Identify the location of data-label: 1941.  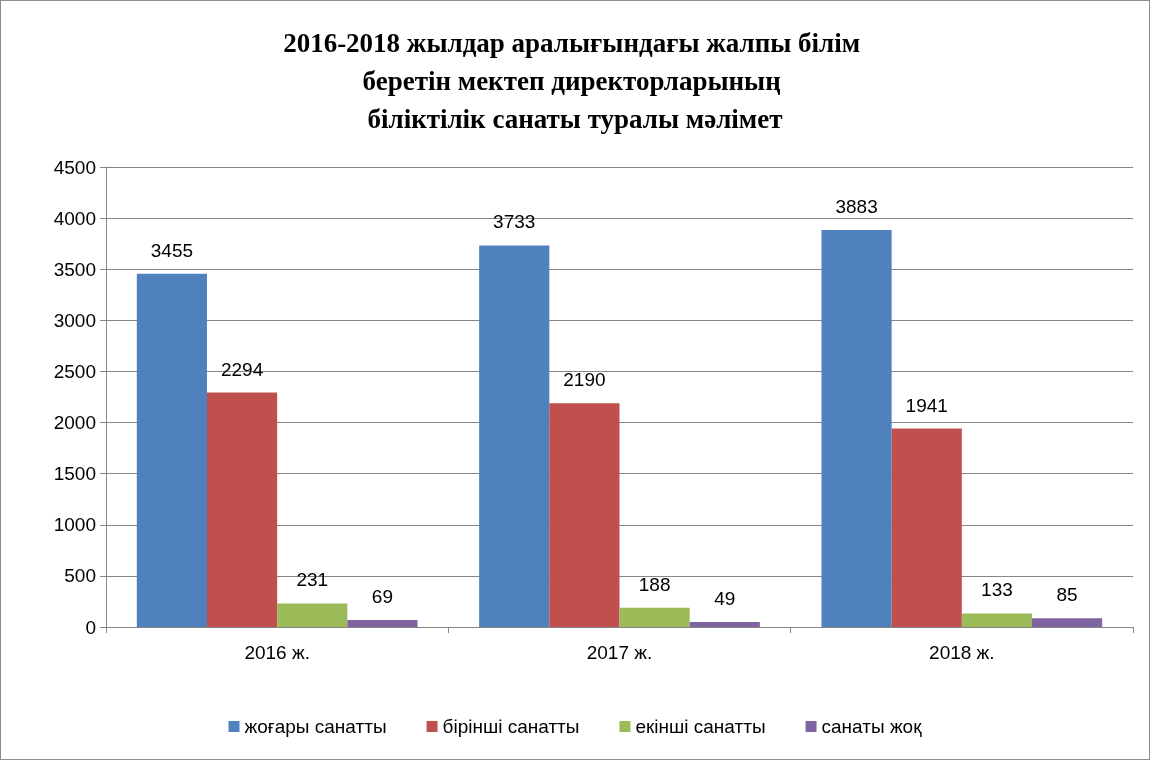
(926, 405).